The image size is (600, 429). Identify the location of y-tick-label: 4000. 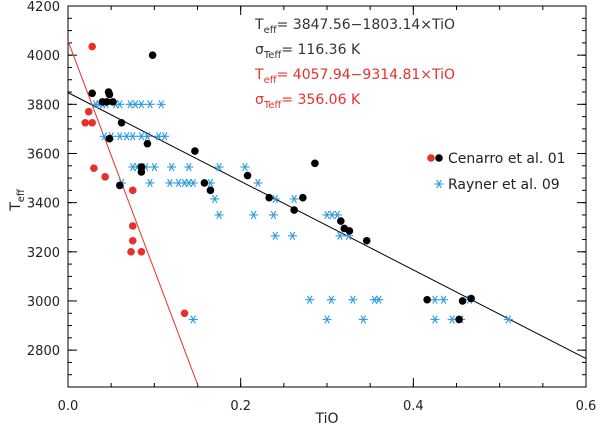
(43, 56).